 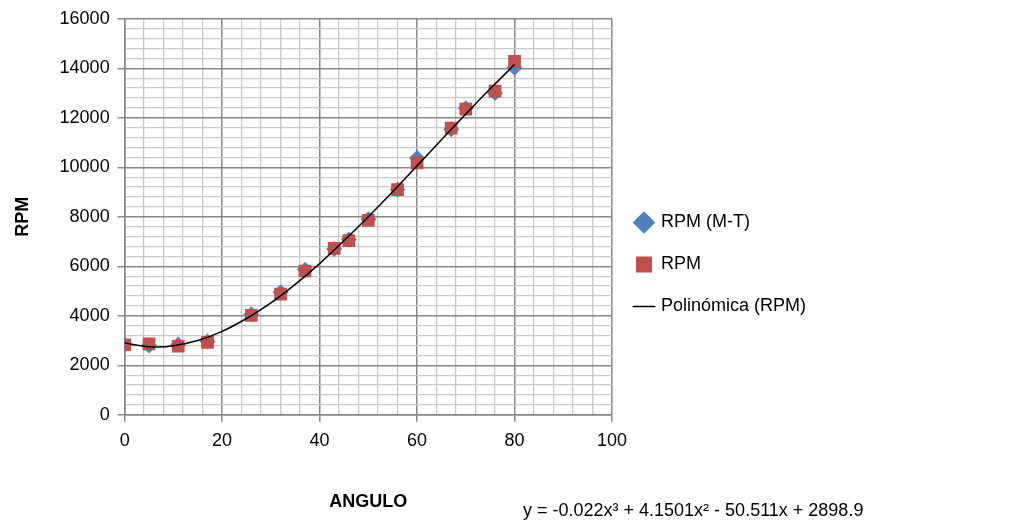 What do you see at coordinates (681, 263) in the screenshot?
I see `legend-label: RPM` at bounding box center [681, 263].